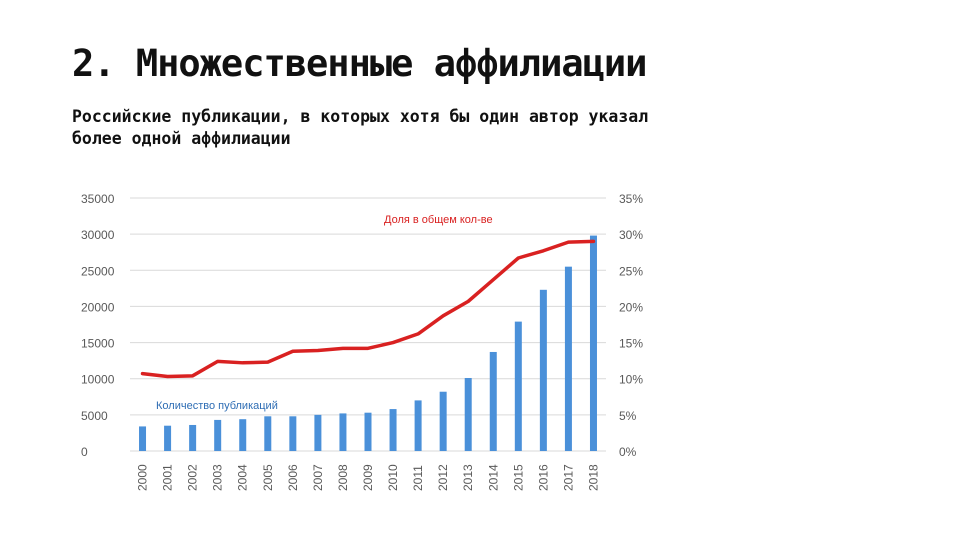 The width and height of the screenshot is (960, 540). Describe the element at coordinates (631, 344) in the screenshot. I see `right-axis-tick-label: 15%` at that location.